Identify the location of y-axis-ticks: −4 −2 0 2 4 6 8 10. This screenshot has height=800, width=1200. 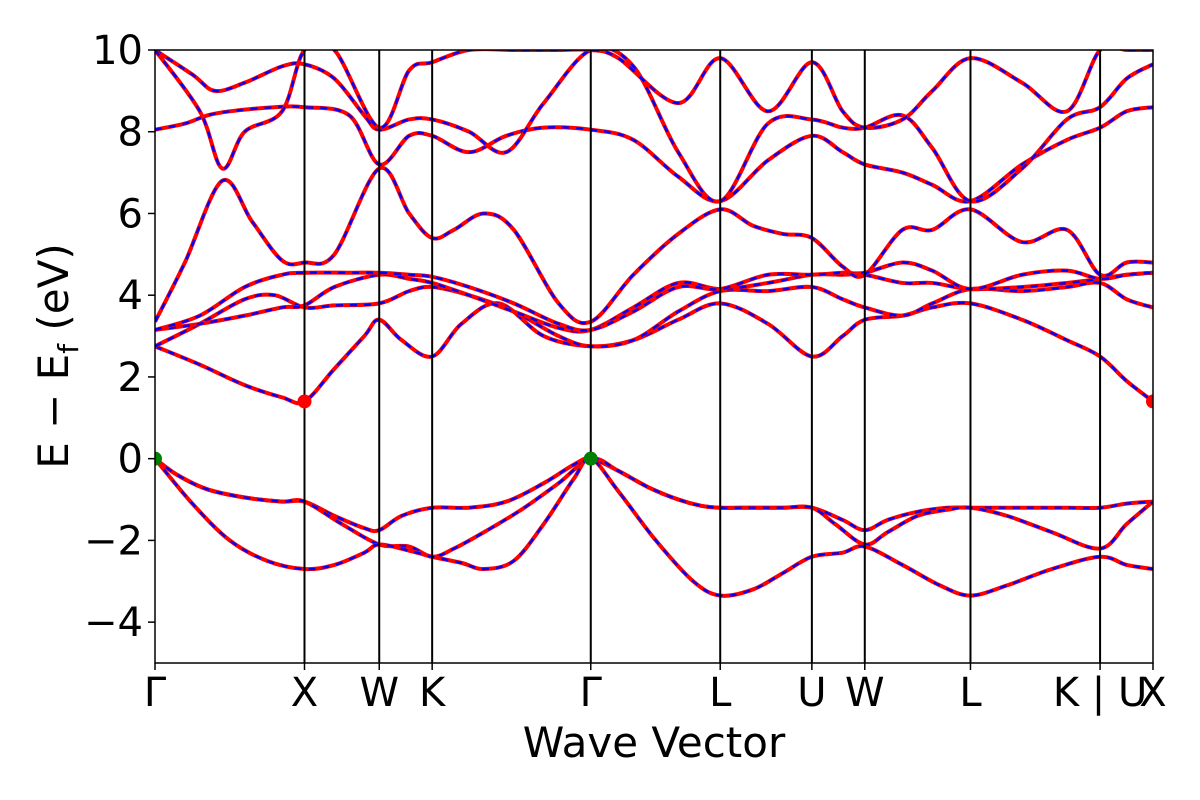
(119, 337).